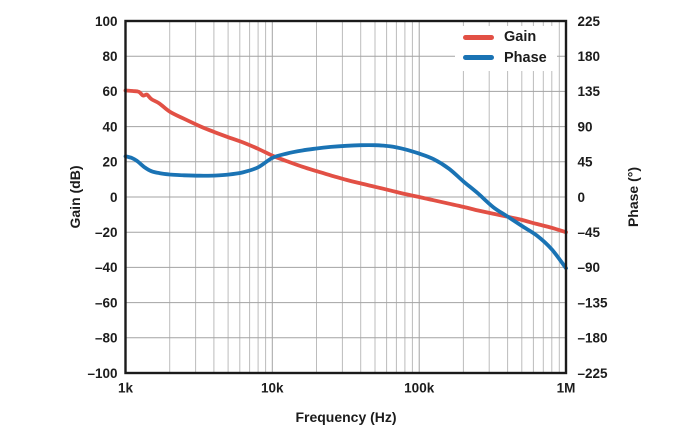 This screenshot has height=436, width=688. I want to click on phase-tick-label: –90, so click(589, 267).